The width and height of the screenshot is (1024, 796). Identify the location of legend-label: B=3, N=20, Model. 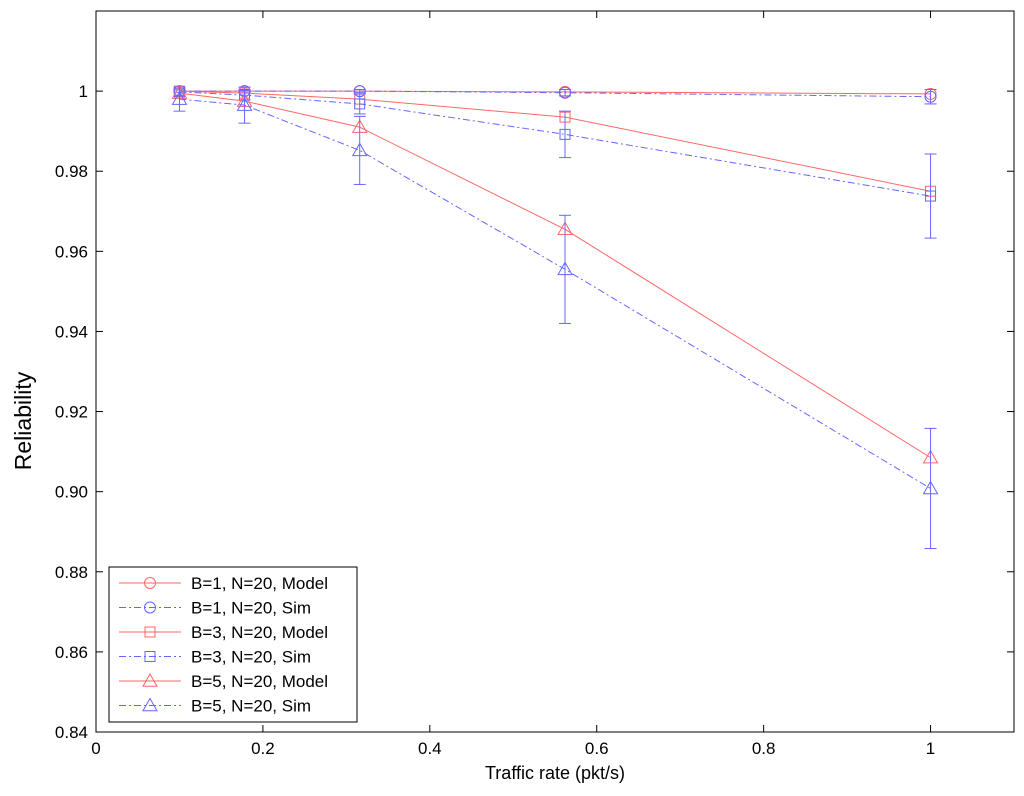
(259, 632).